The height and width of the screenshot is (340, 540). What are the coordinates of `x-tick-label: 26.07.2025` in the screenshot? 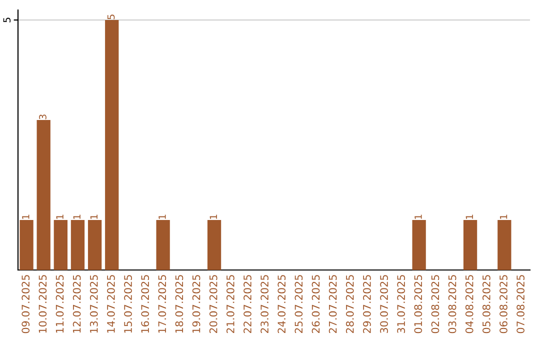 It's located at (316, 304).